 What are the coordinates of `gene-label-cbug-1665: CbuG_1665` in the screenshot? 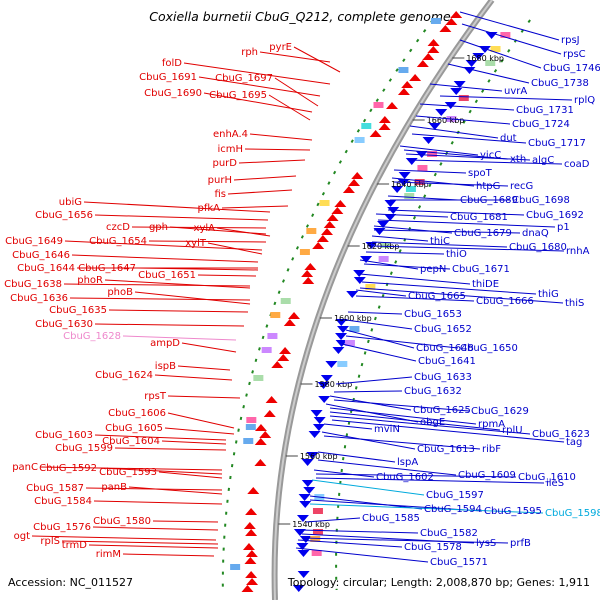 It's located at (437, 296).